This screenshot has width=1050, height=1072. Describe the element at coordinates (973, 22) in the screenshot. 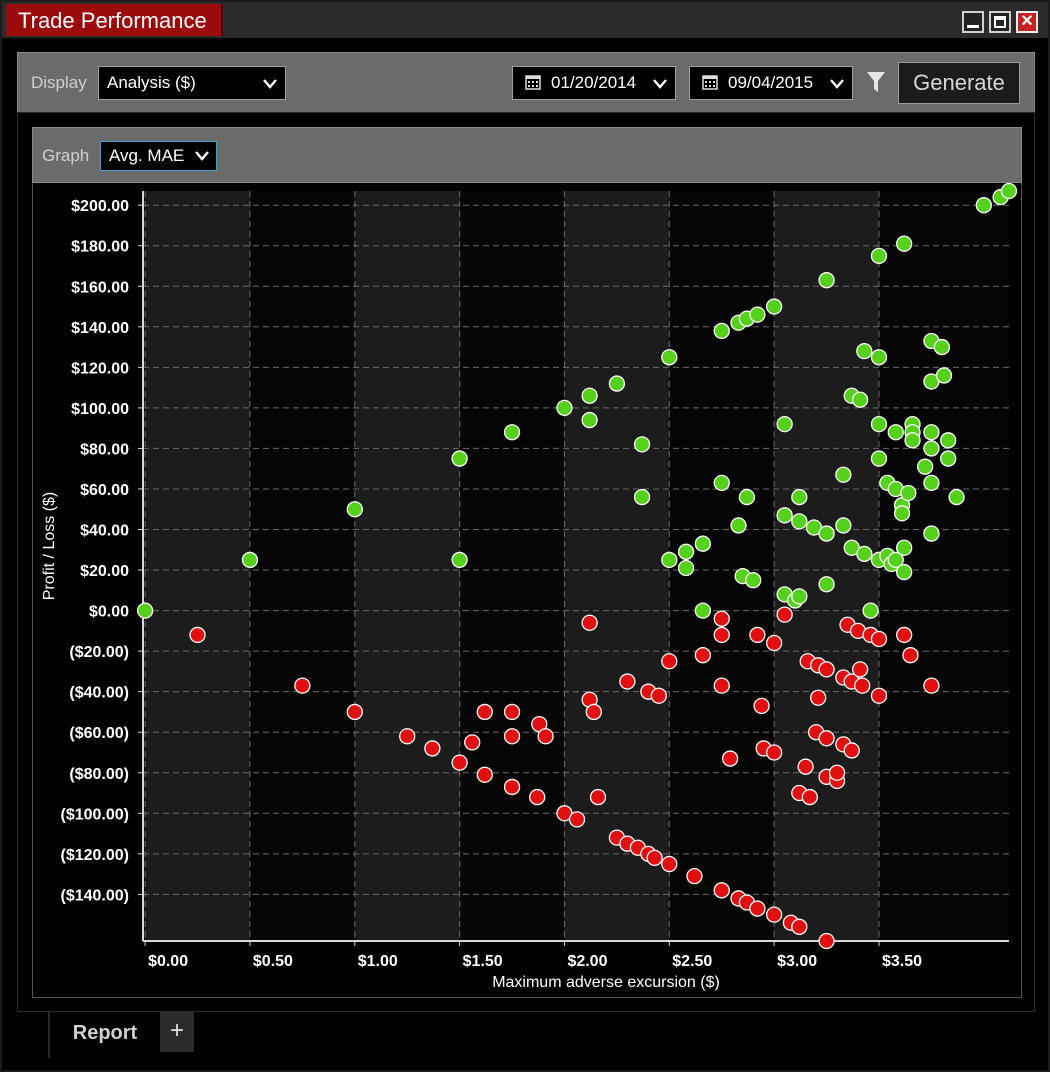

I see `minimize-button` at that location.